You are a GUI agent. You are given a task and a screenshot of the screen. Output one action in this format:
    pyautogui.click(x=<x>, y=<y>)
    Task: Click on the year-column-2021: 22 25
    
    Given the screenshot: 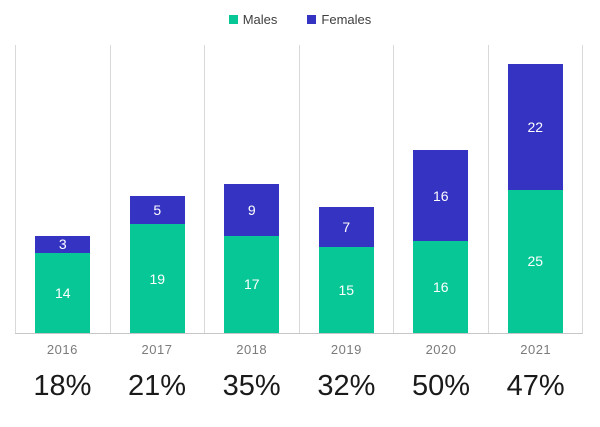 What is the action you would take?
    pyautogui.click(x=535, y=189)
    